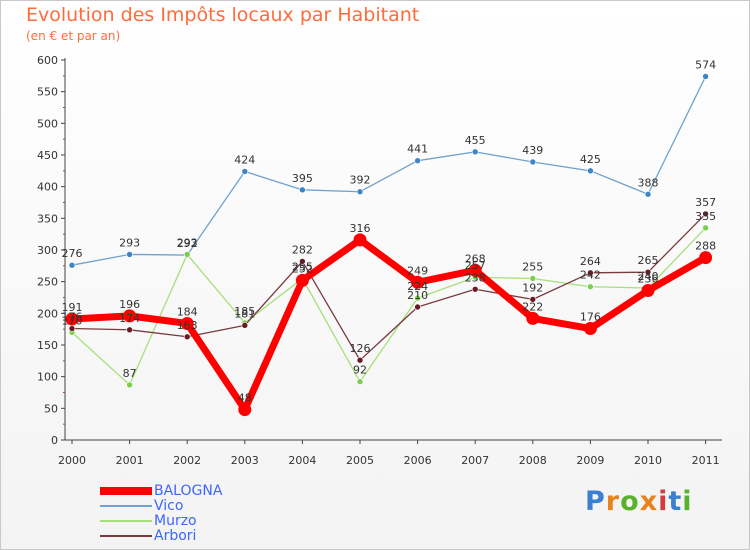 Image resolution: width=750 pixels, height=550 pixels. Describe the element at coordinates (648, 279) in the screenshot. I see `data-label-balogna: 236` at that location.